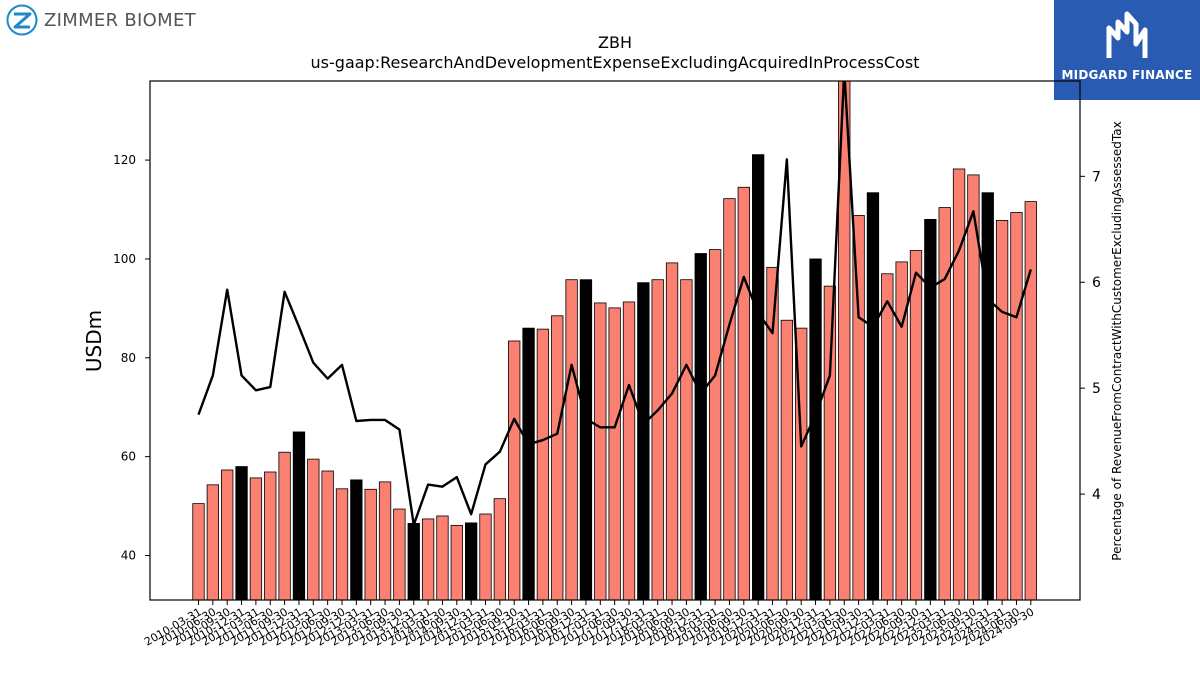 This screenshot has height=675, width=1200. I want to click on y-tick-label: 100, so click(124, 259).